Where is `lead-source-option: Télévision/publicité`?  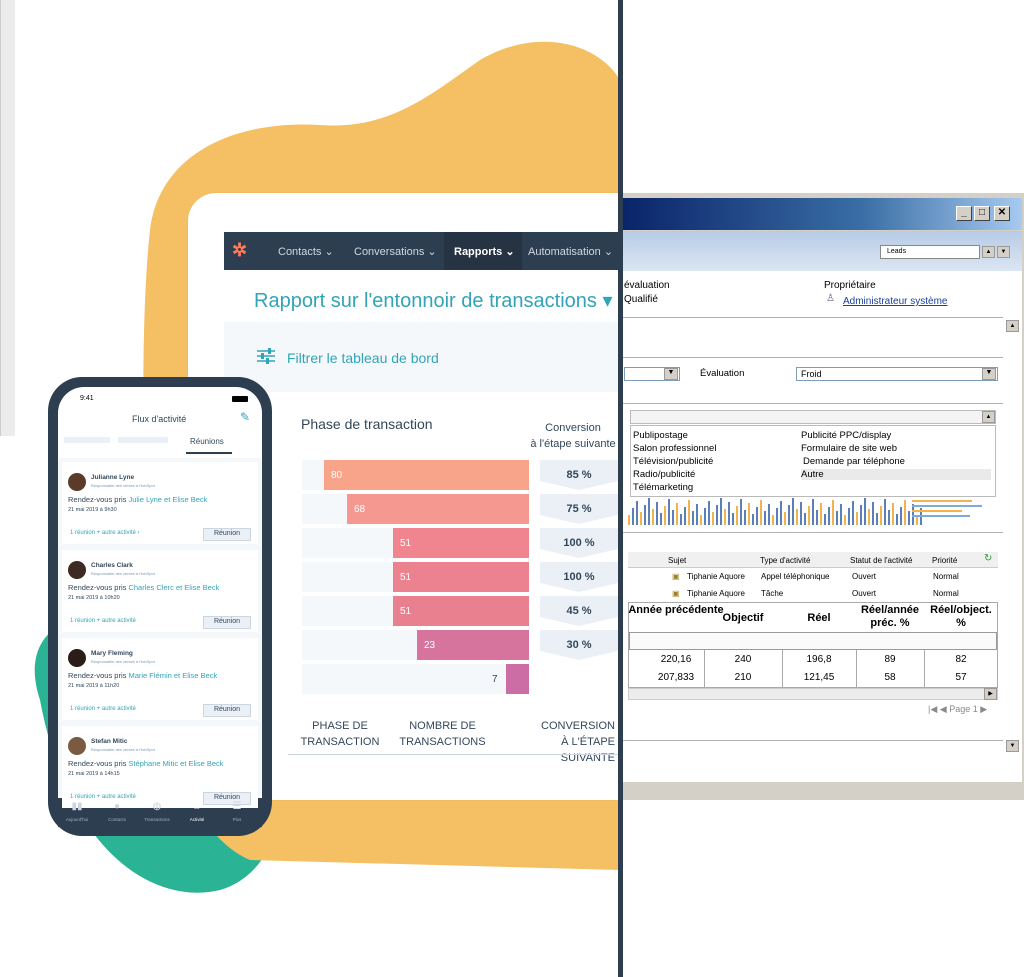 lead-source-option: Télévision/publicité is located at coordinates (673, 461).